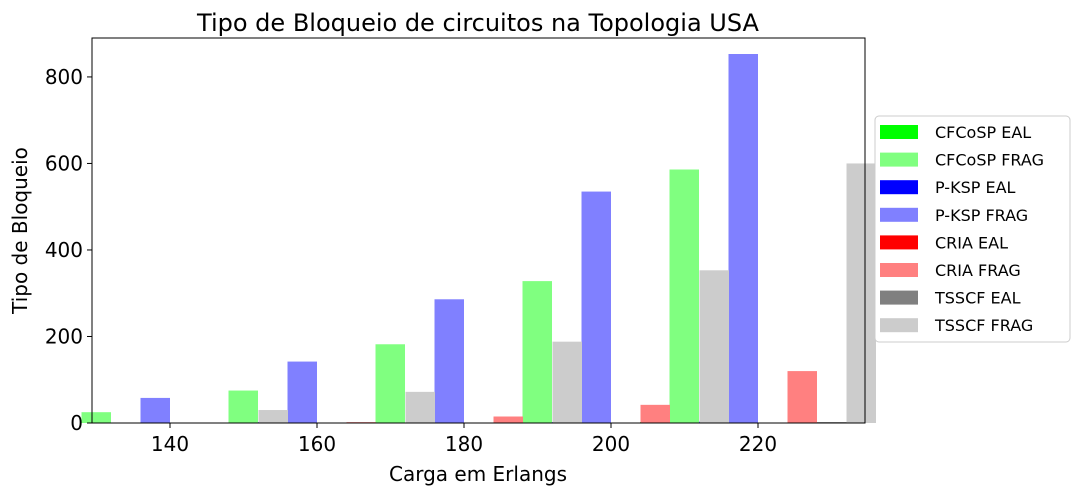 This screenshot has width=1077, height=494. I want to click on legend-label: TSSCF FRAG, so click(983, 325).